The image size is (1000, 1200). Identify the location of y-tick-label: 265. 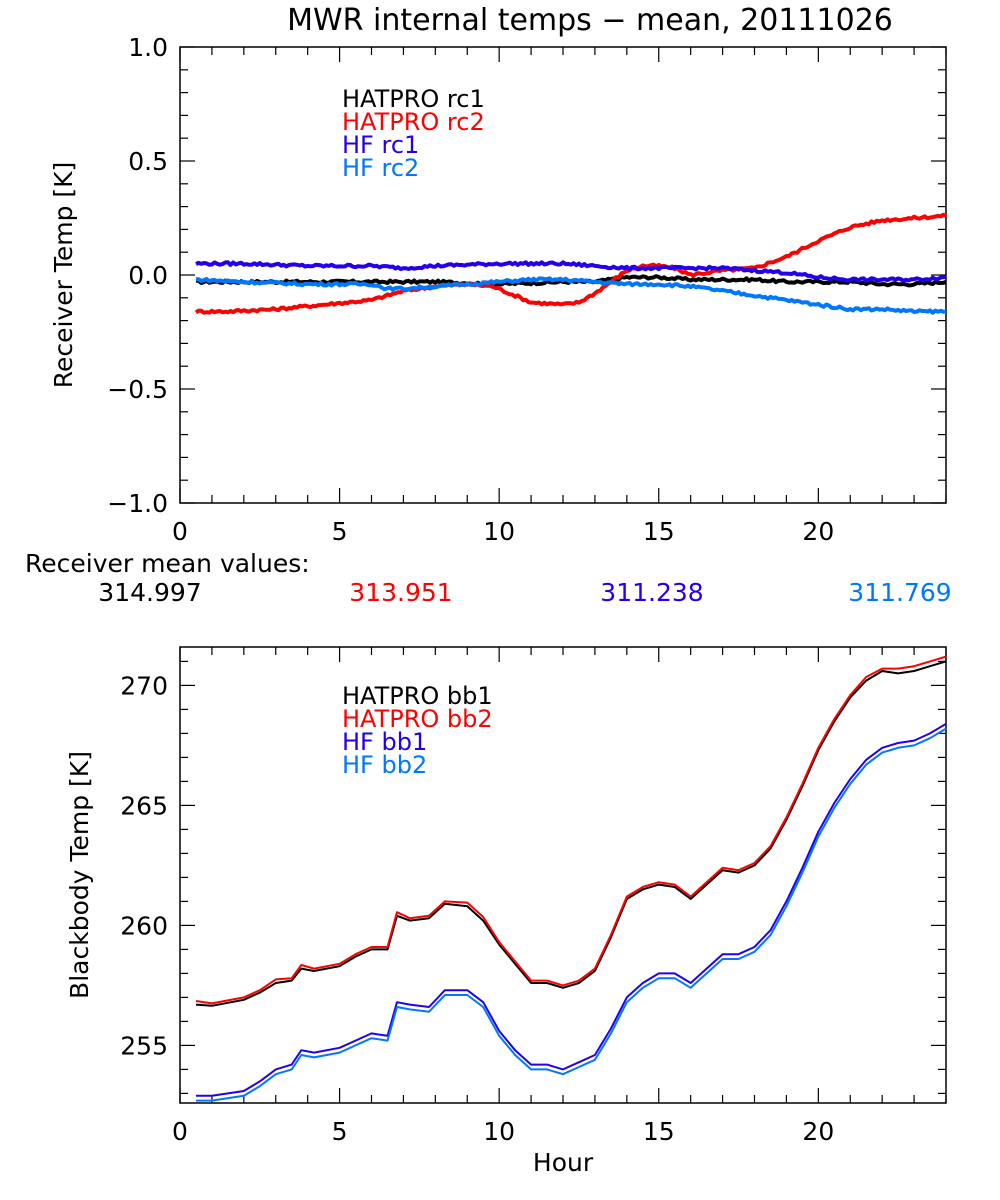
(144, 805).